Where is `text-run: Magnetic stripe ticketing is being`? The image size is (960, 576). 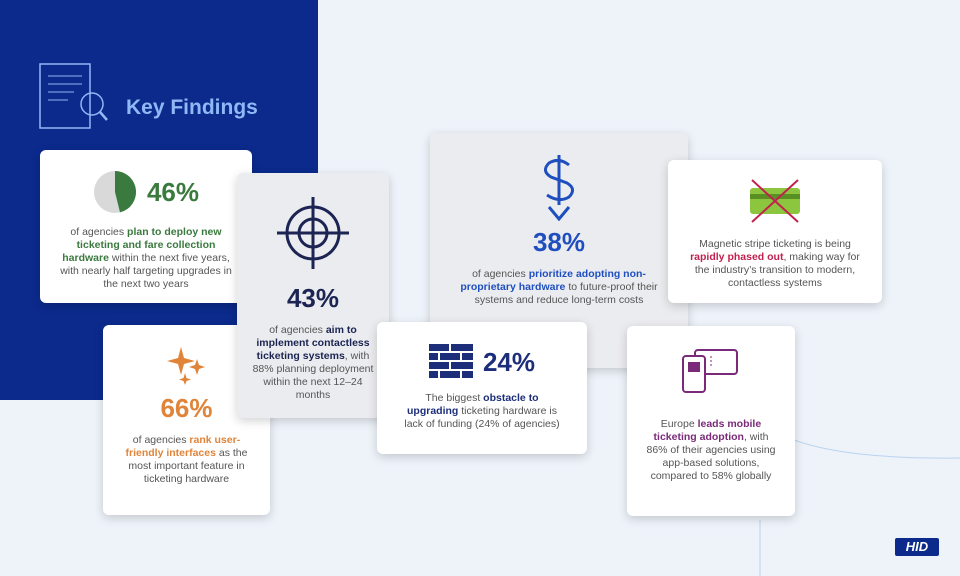 text-run: Magnetic stripe ticketing is being is located at coordinates (775, 244).